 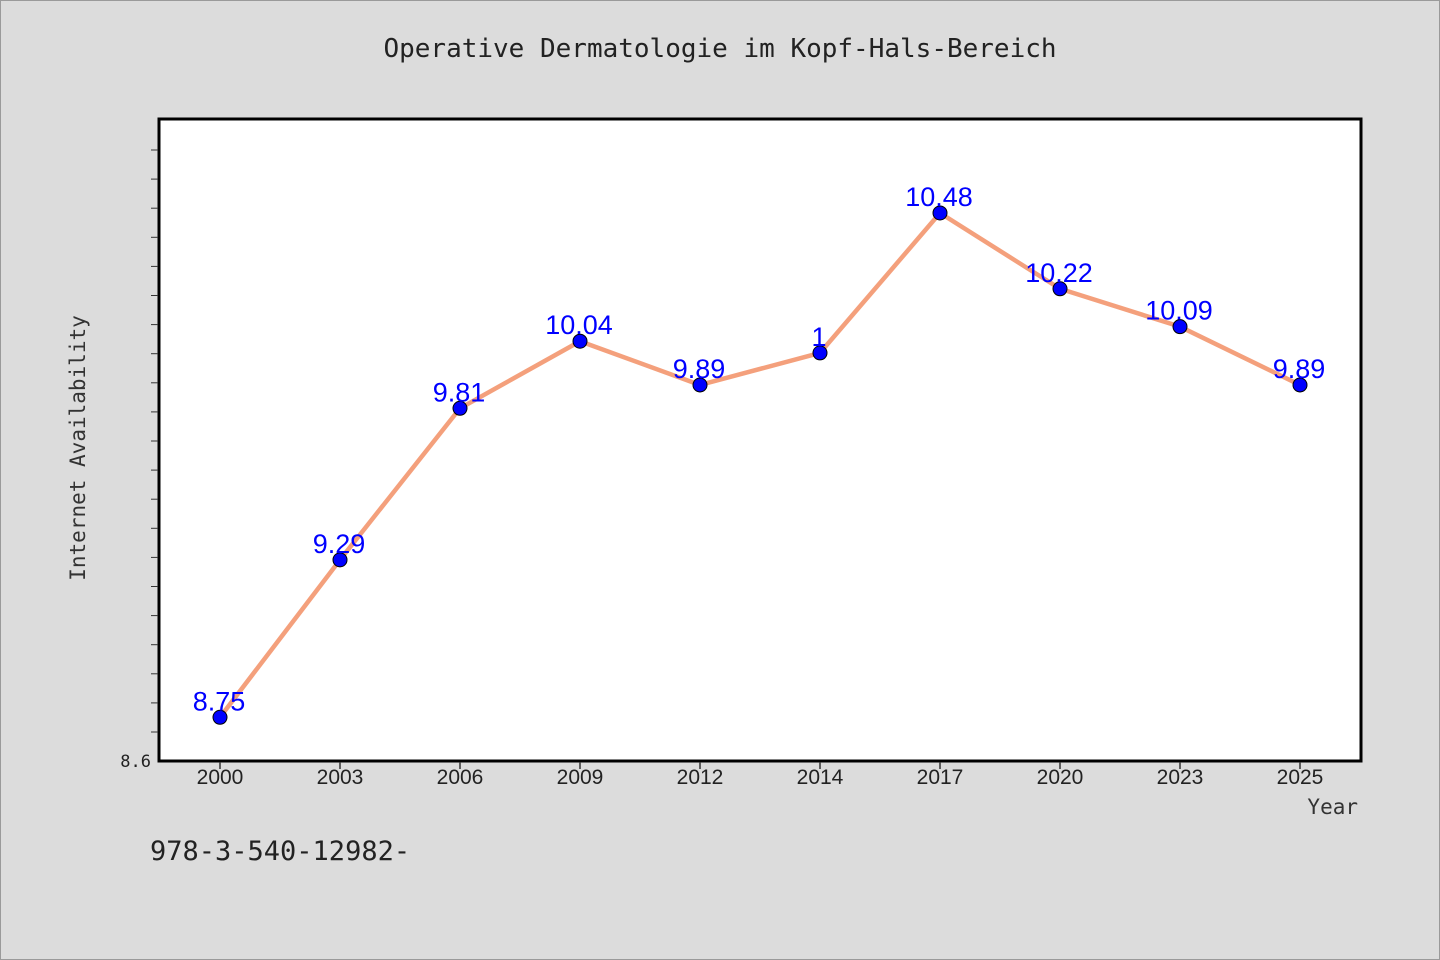 I want to click on x-tick-label: 2023, so click(x=1180, y=777).